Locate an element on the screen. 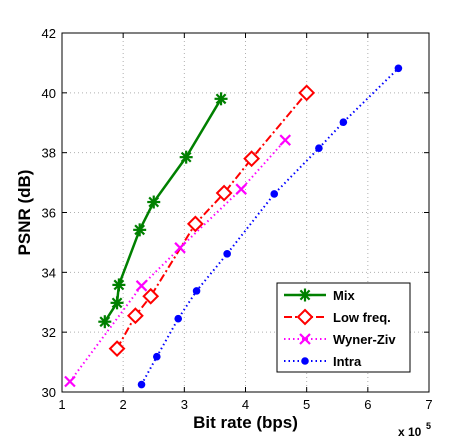 This screenshot has width=474, height=440. x-tick-label: 5 is located at coordinates (306, 404).